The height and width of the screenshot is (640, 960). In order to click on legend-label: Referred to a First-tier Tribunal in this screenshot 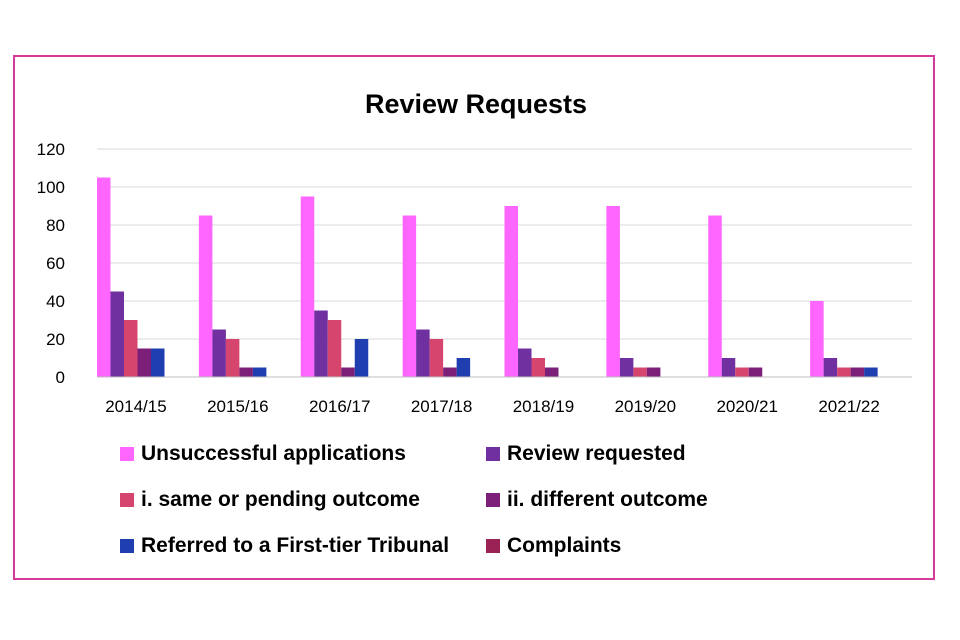, I will do `click(295, 545)`.